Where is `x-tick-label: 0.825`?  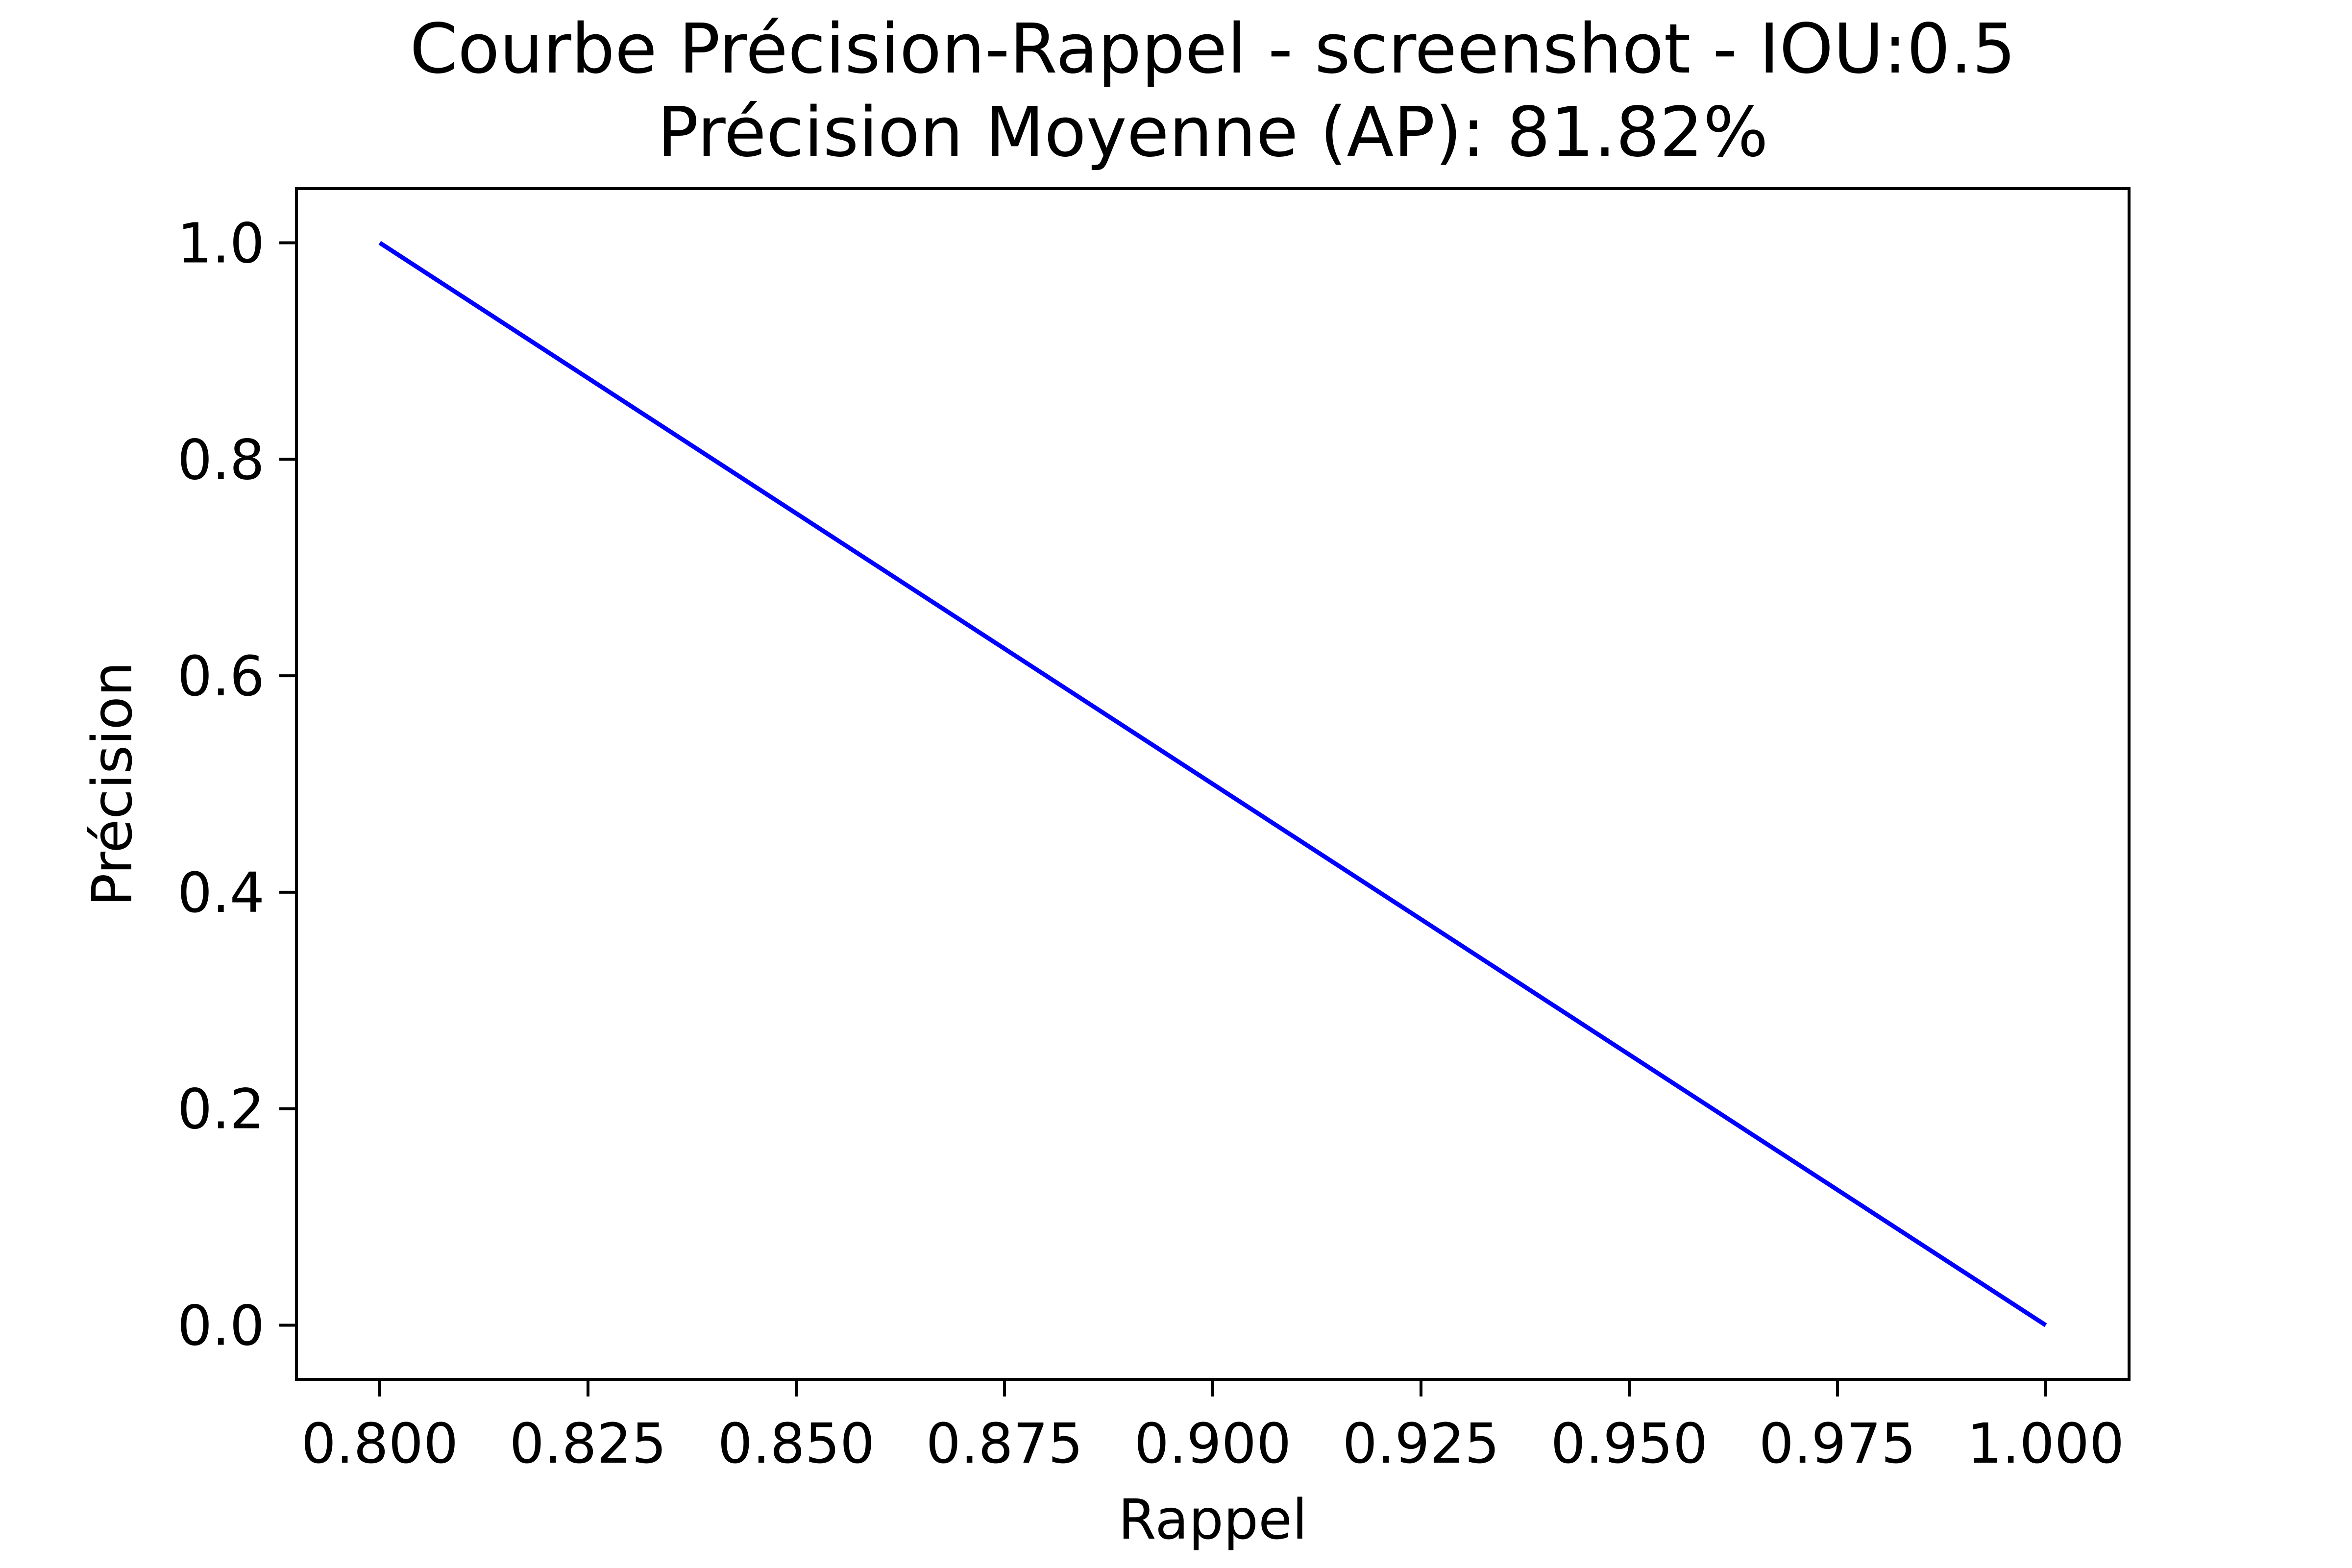 x-tick-label: 0.825 is located at coordinates (588, 1444).